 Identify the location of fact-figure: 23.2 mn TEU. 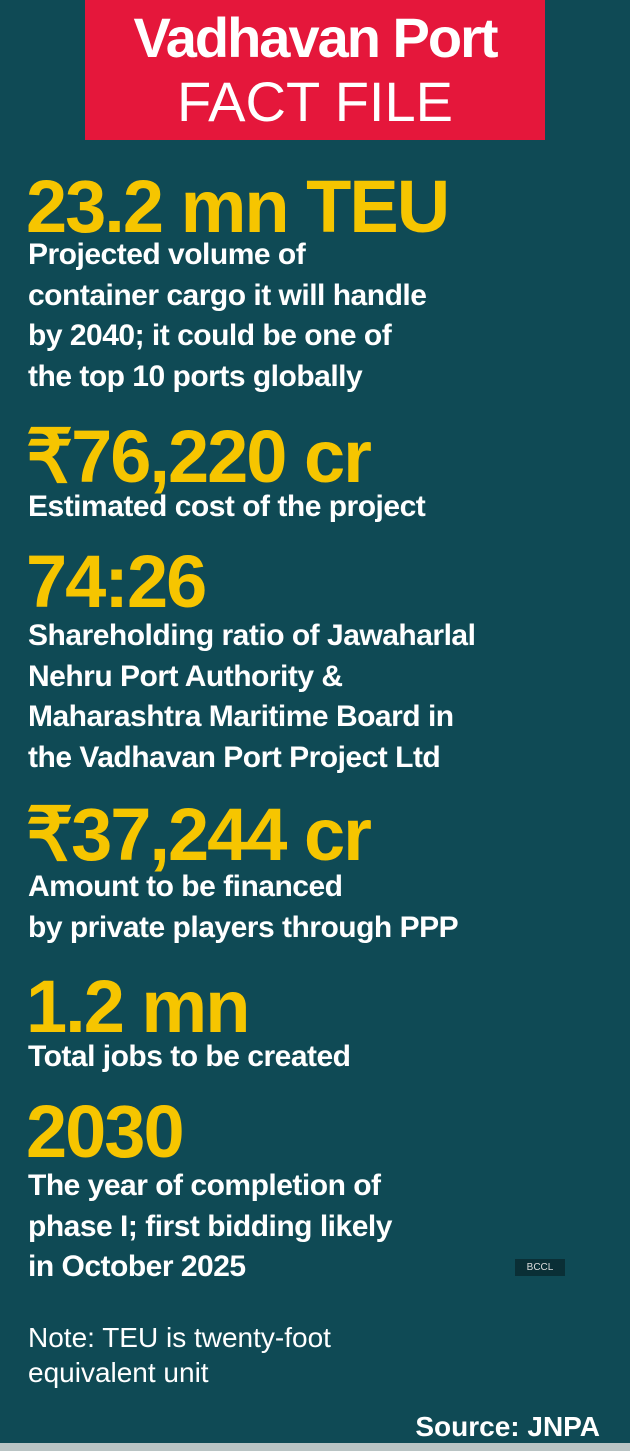
(238, 206).